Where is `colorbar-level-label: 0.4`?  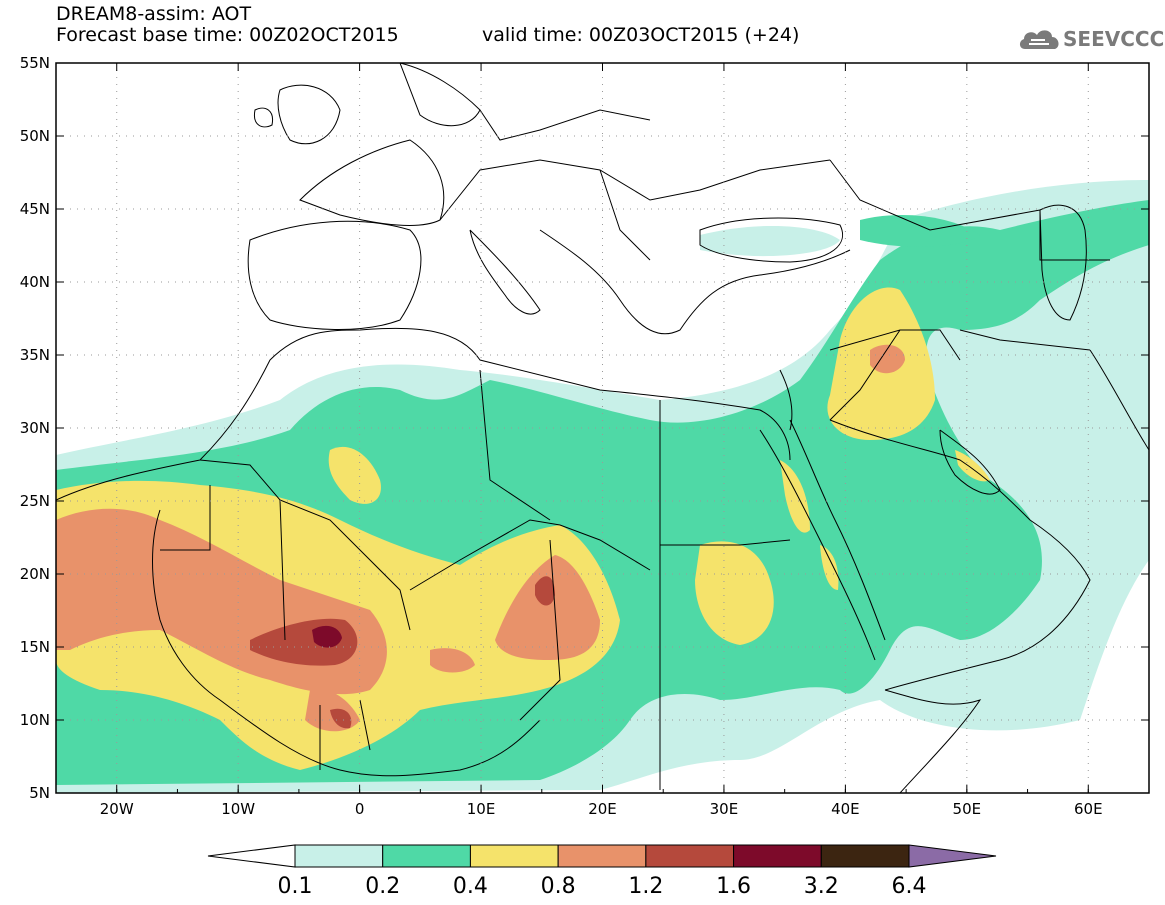
colorbar-level-label: 0.4 is located at coordinates (470, 886).